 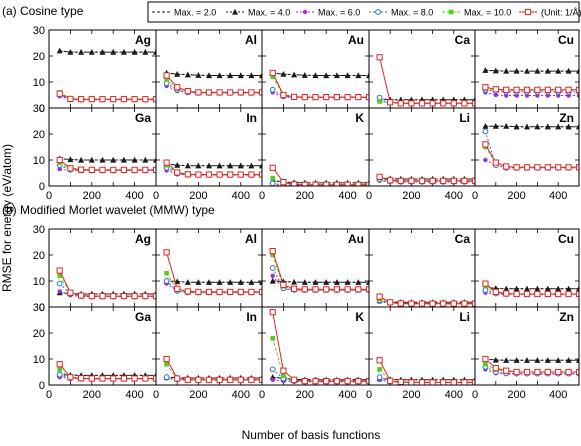 What do you see at coordinates (561, 13) in the screenshot?
I see `legend-label: (Unit: 1/Å)` at bounding box center [561, 13].